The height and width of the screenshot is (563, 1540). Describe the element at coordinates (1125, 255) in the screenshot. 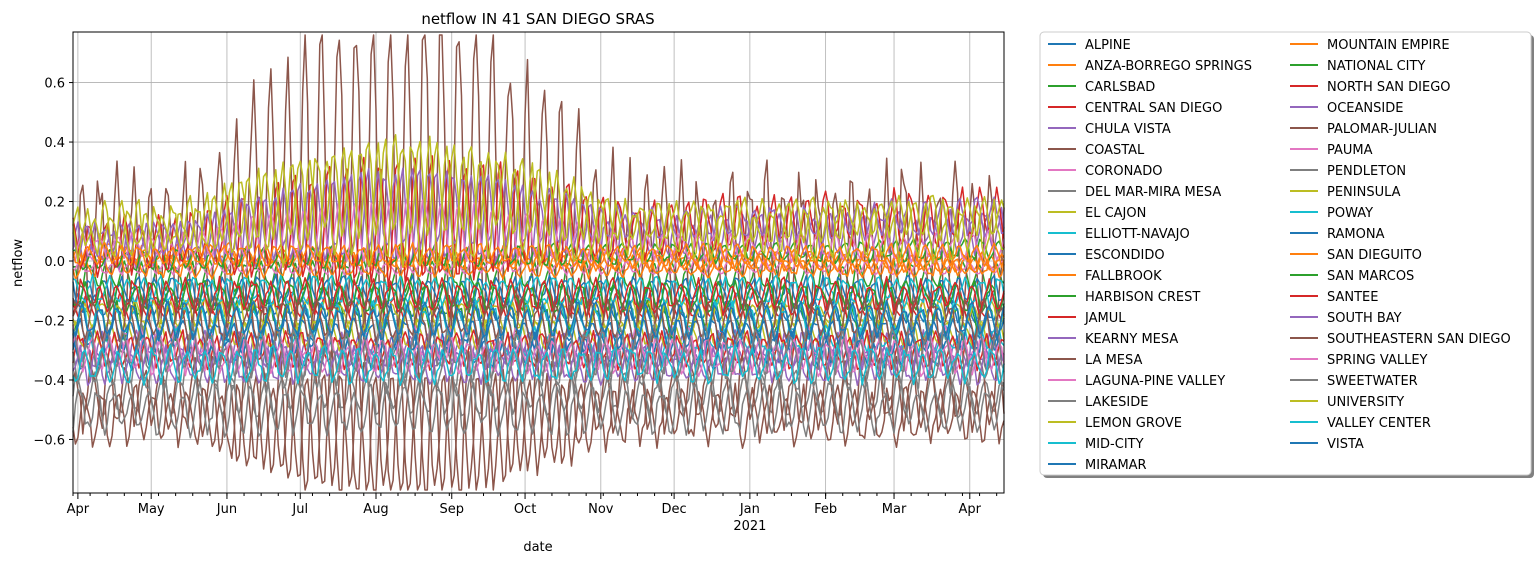

I see `legend-label: ESCONDIDO` at that location.